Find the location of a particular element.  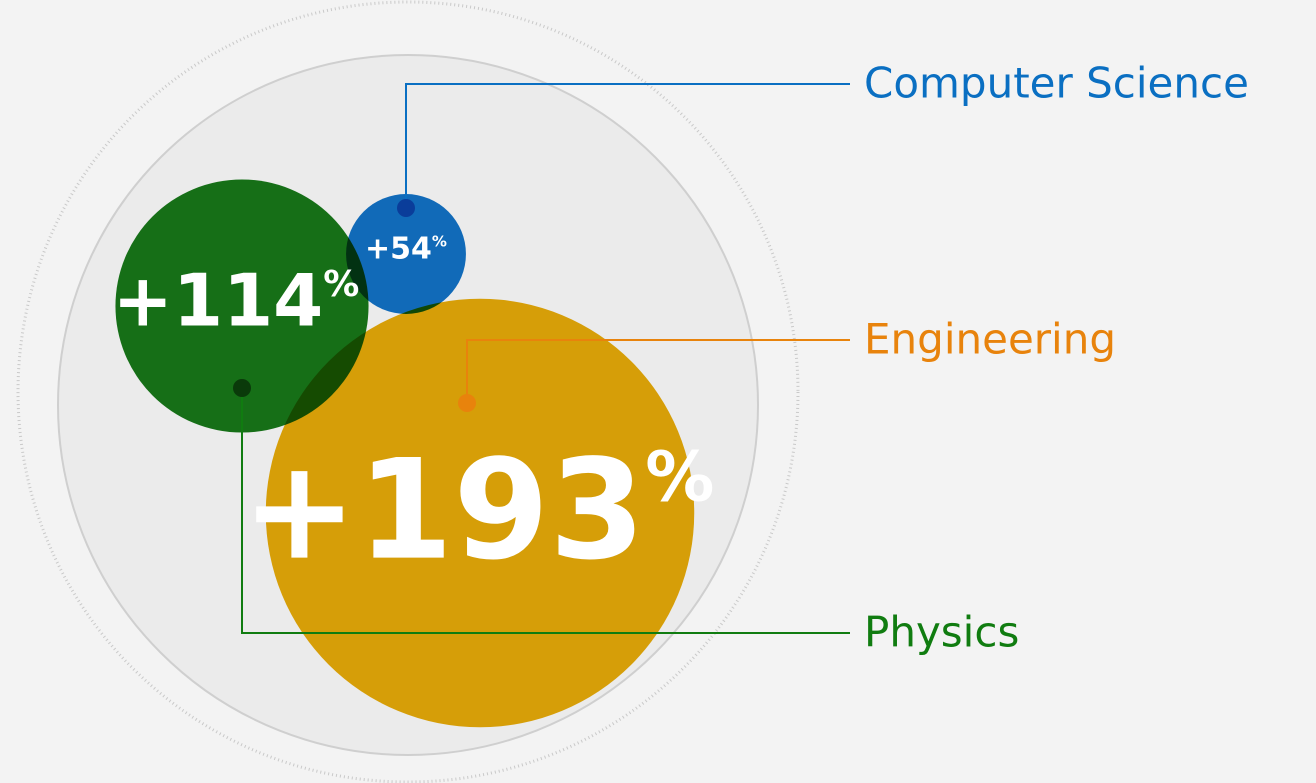

category-label: Engineering is located at coordinates (990, 339).